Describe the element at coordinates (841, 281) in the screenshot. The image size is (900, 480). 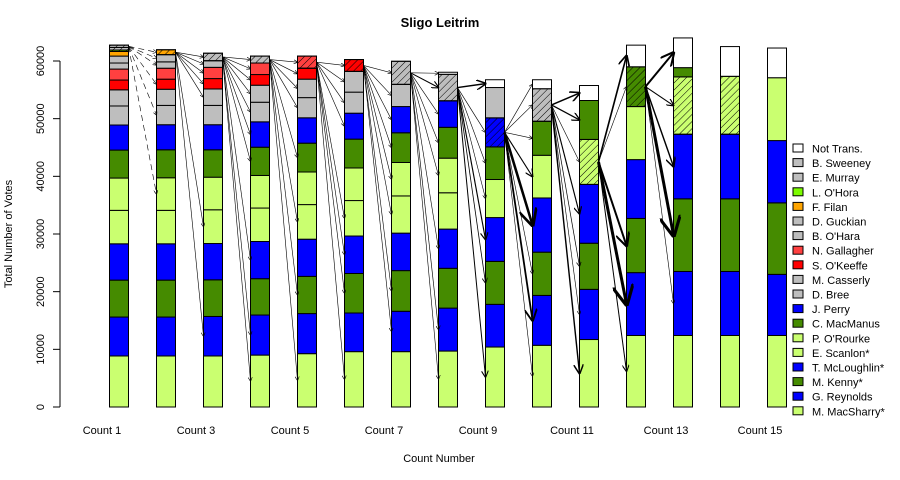
I see `legend-label: M. Casserly` at that location.